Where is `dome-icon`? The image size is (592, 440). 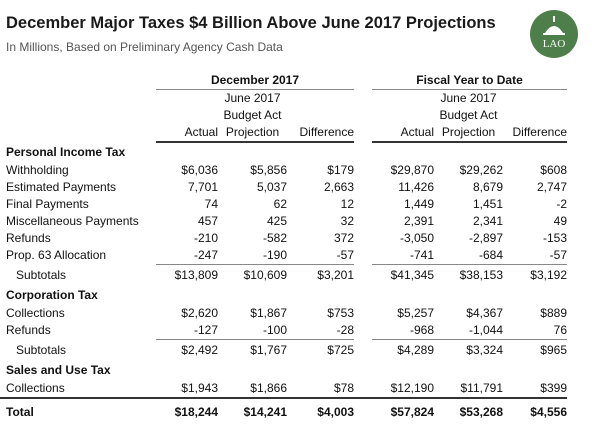 dome-icon is located at coordinates (554, 25).